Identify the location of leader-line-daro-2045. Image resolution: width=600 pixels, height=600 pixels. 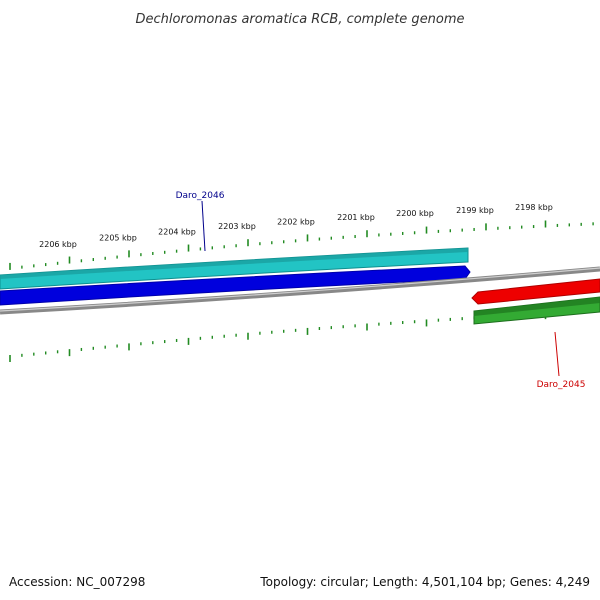
(557, 354).